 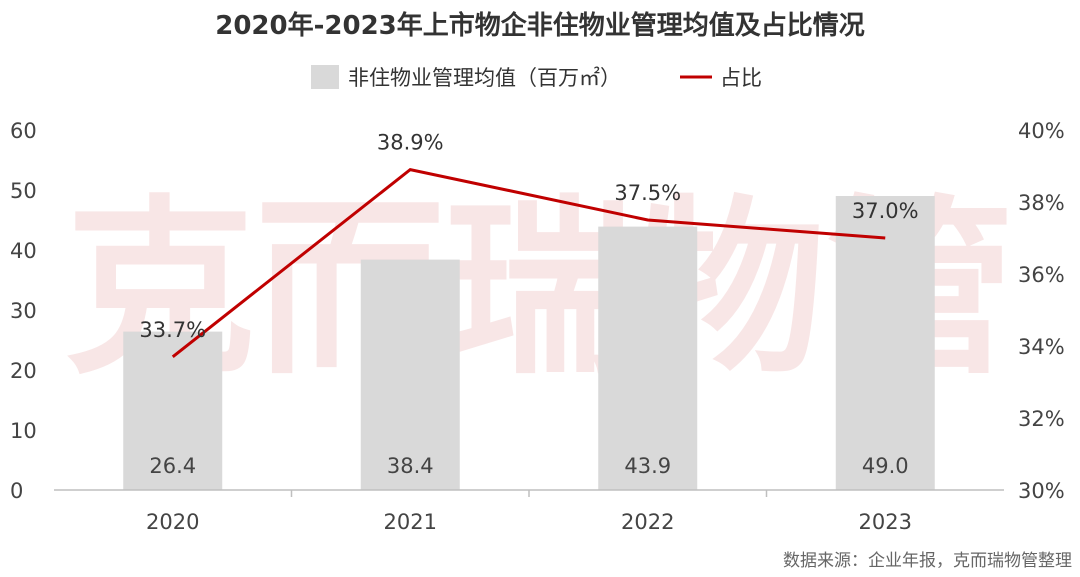 I want to click on y-left-tick-label: 30, so click(x=23, y=311).